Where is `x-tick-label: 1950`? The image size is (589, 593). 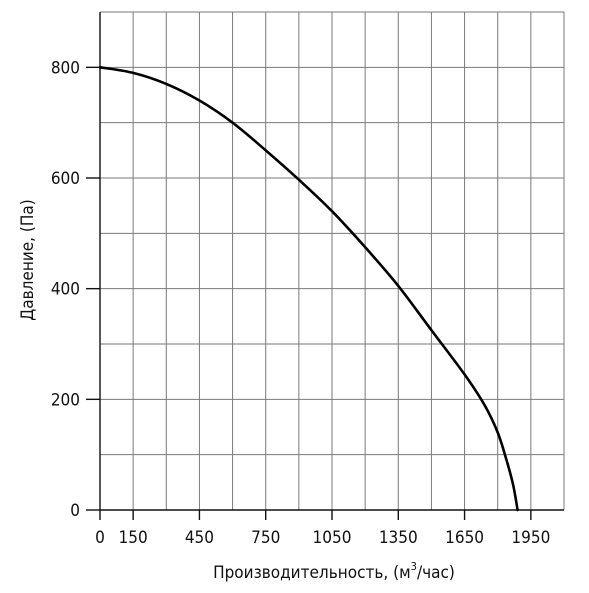
x-tick-label: 1950 is located at coordinates (530, 538).